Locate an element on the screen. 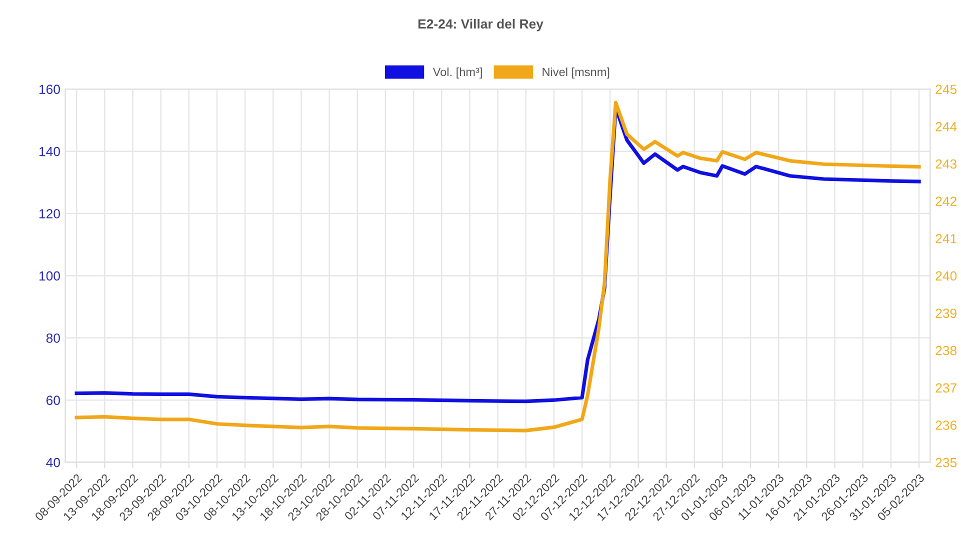  y-tick-label: 120 is located at coordinates (49, 213).